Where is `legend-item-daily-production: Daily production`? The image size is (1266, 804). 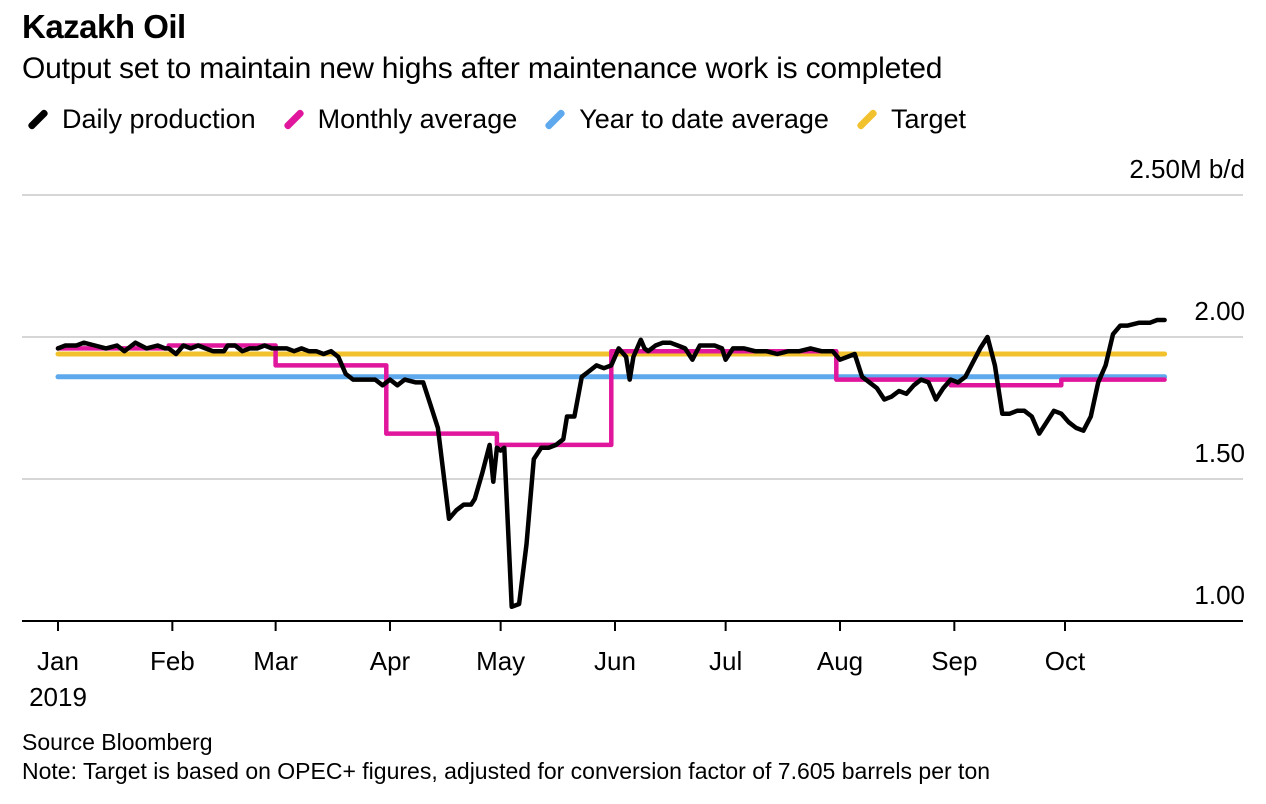
legend-item-daily-production: Daily production is located at coordinates (139, 119).